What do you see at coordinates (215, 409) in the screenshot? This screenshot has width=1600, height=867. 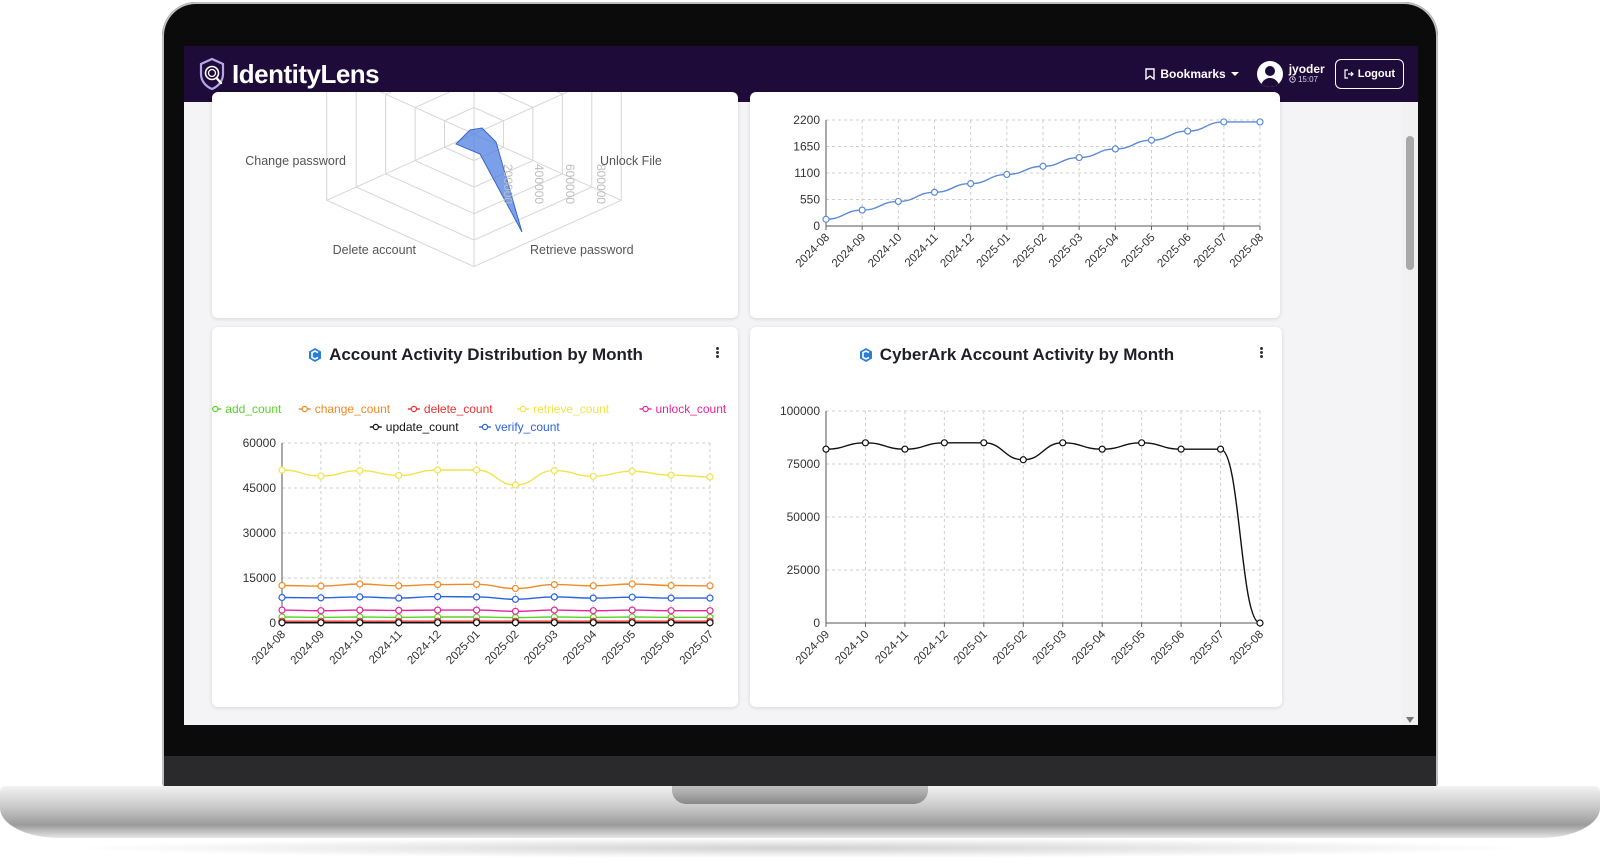 I see `add_count-legend-dot` at bounding box center [215, 409].